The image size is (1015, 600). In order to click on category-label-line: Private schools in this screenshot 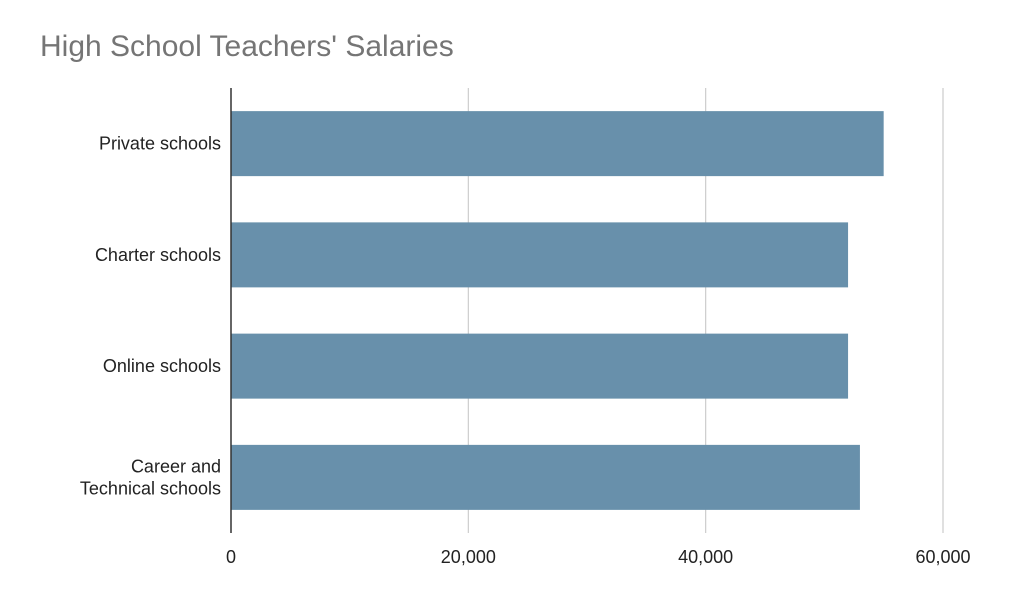, I will do `click(160, 144)`.